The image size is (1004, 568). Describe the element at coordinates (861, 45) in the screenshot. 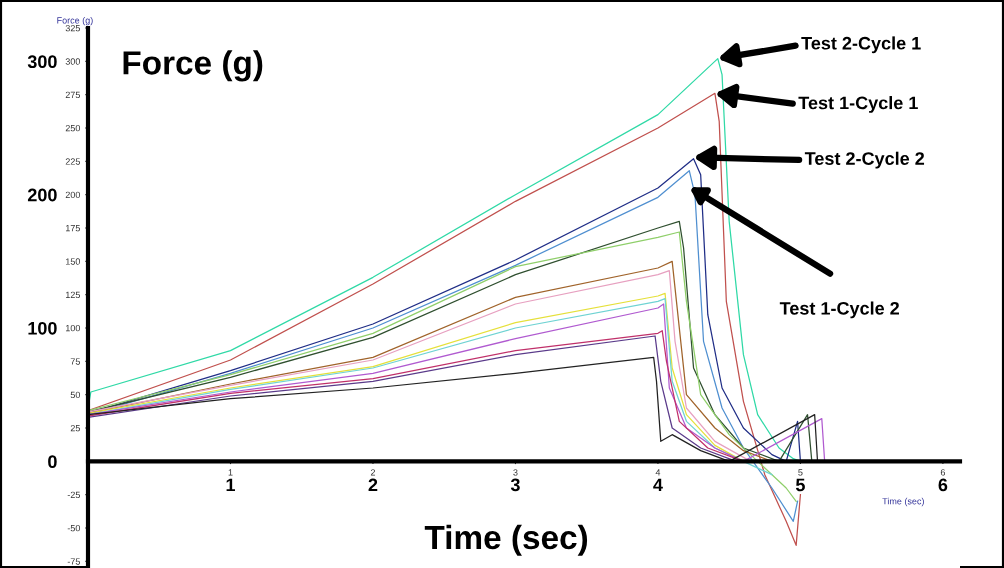

I see `annotation: Test 2-Cycle 1` at that location.